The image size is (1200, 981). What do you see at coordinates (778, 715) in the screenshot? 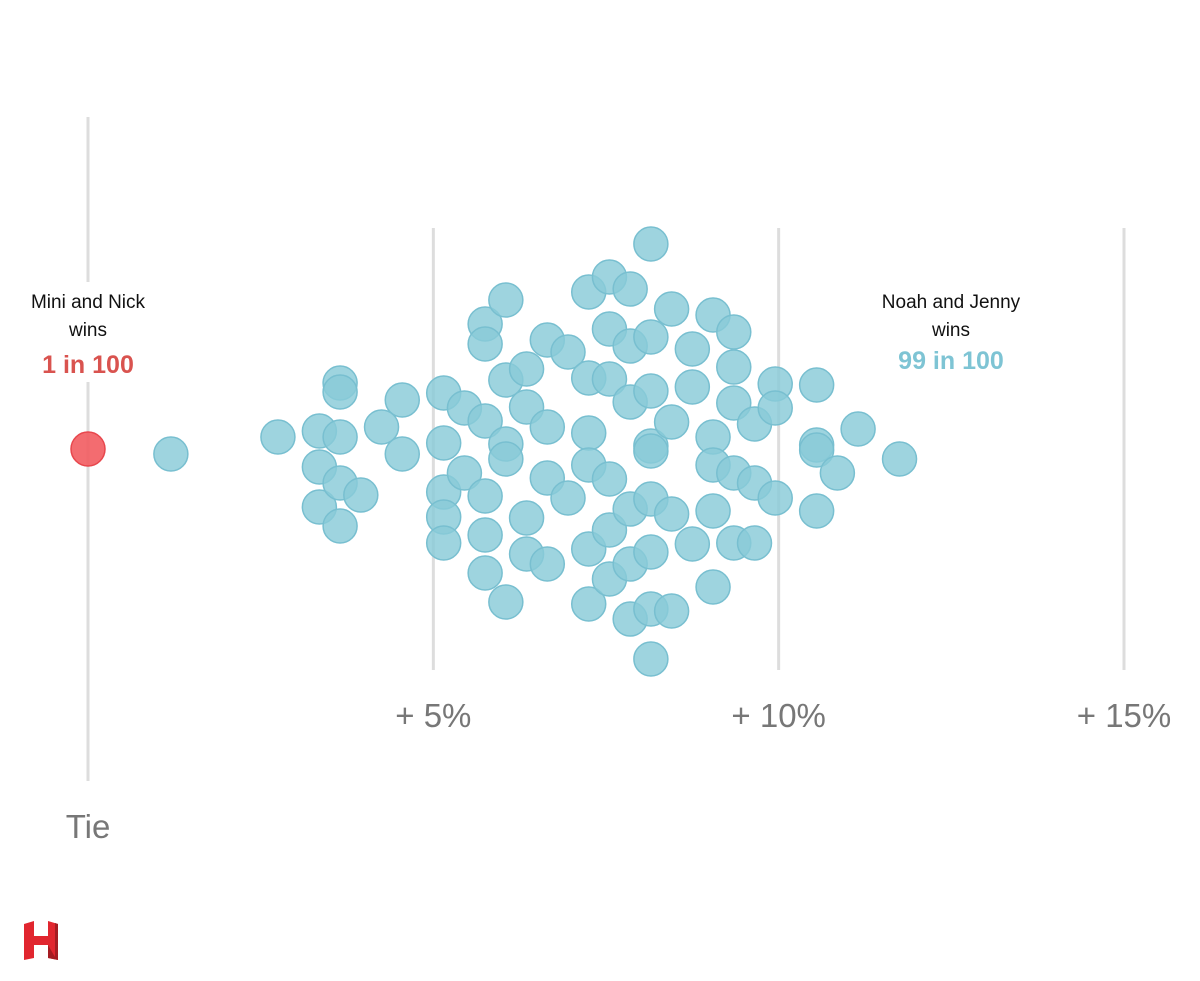
I see `x-tick-label: + 10%` at bounding box center [778, 715].